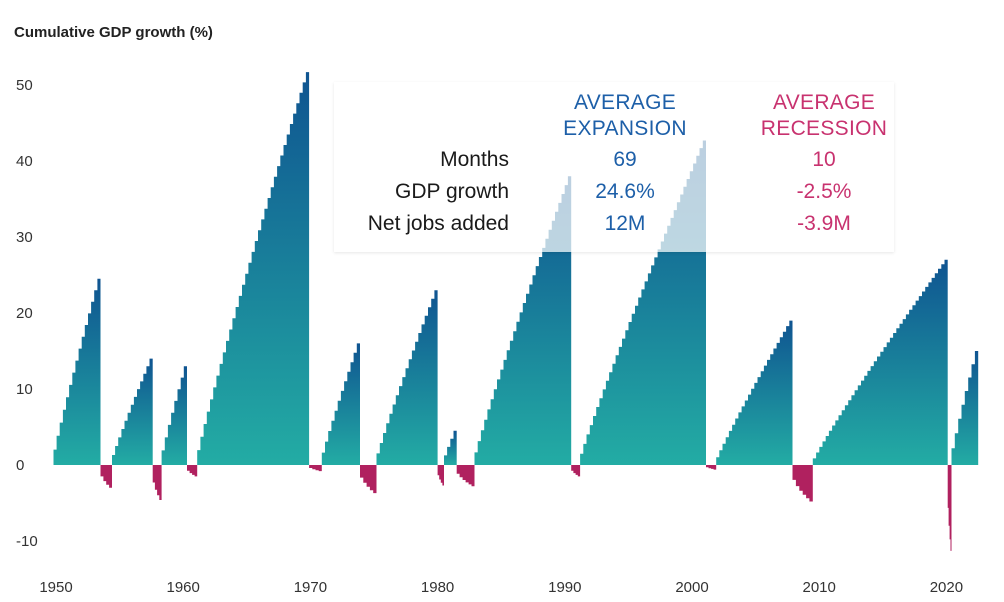 This screenshot has width=1004, height=602. I want to click on y-tick-label: 20, so click(24, 313).